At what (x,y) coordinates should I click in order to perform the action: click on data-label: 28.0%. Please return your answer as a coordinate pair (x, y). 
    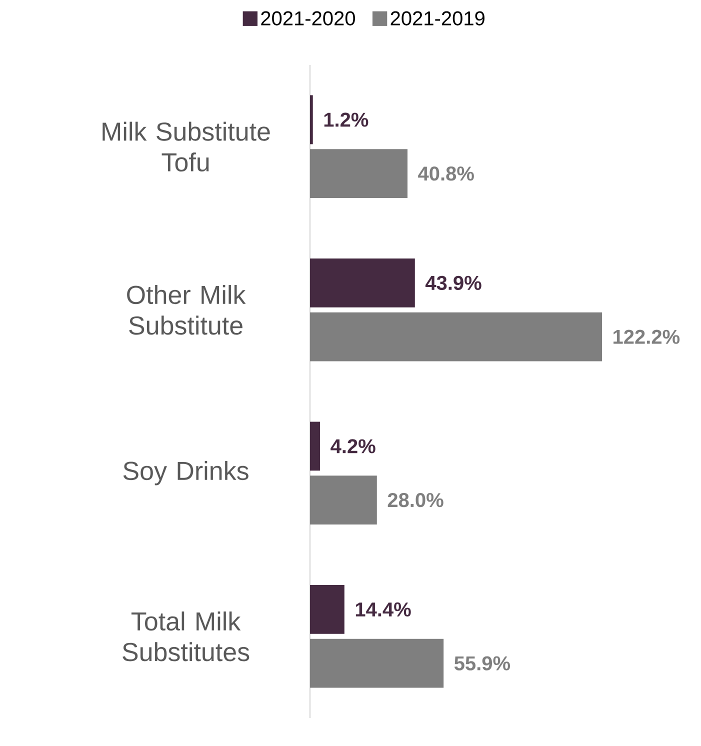
    Looking at the image, I should click on (416, 500).